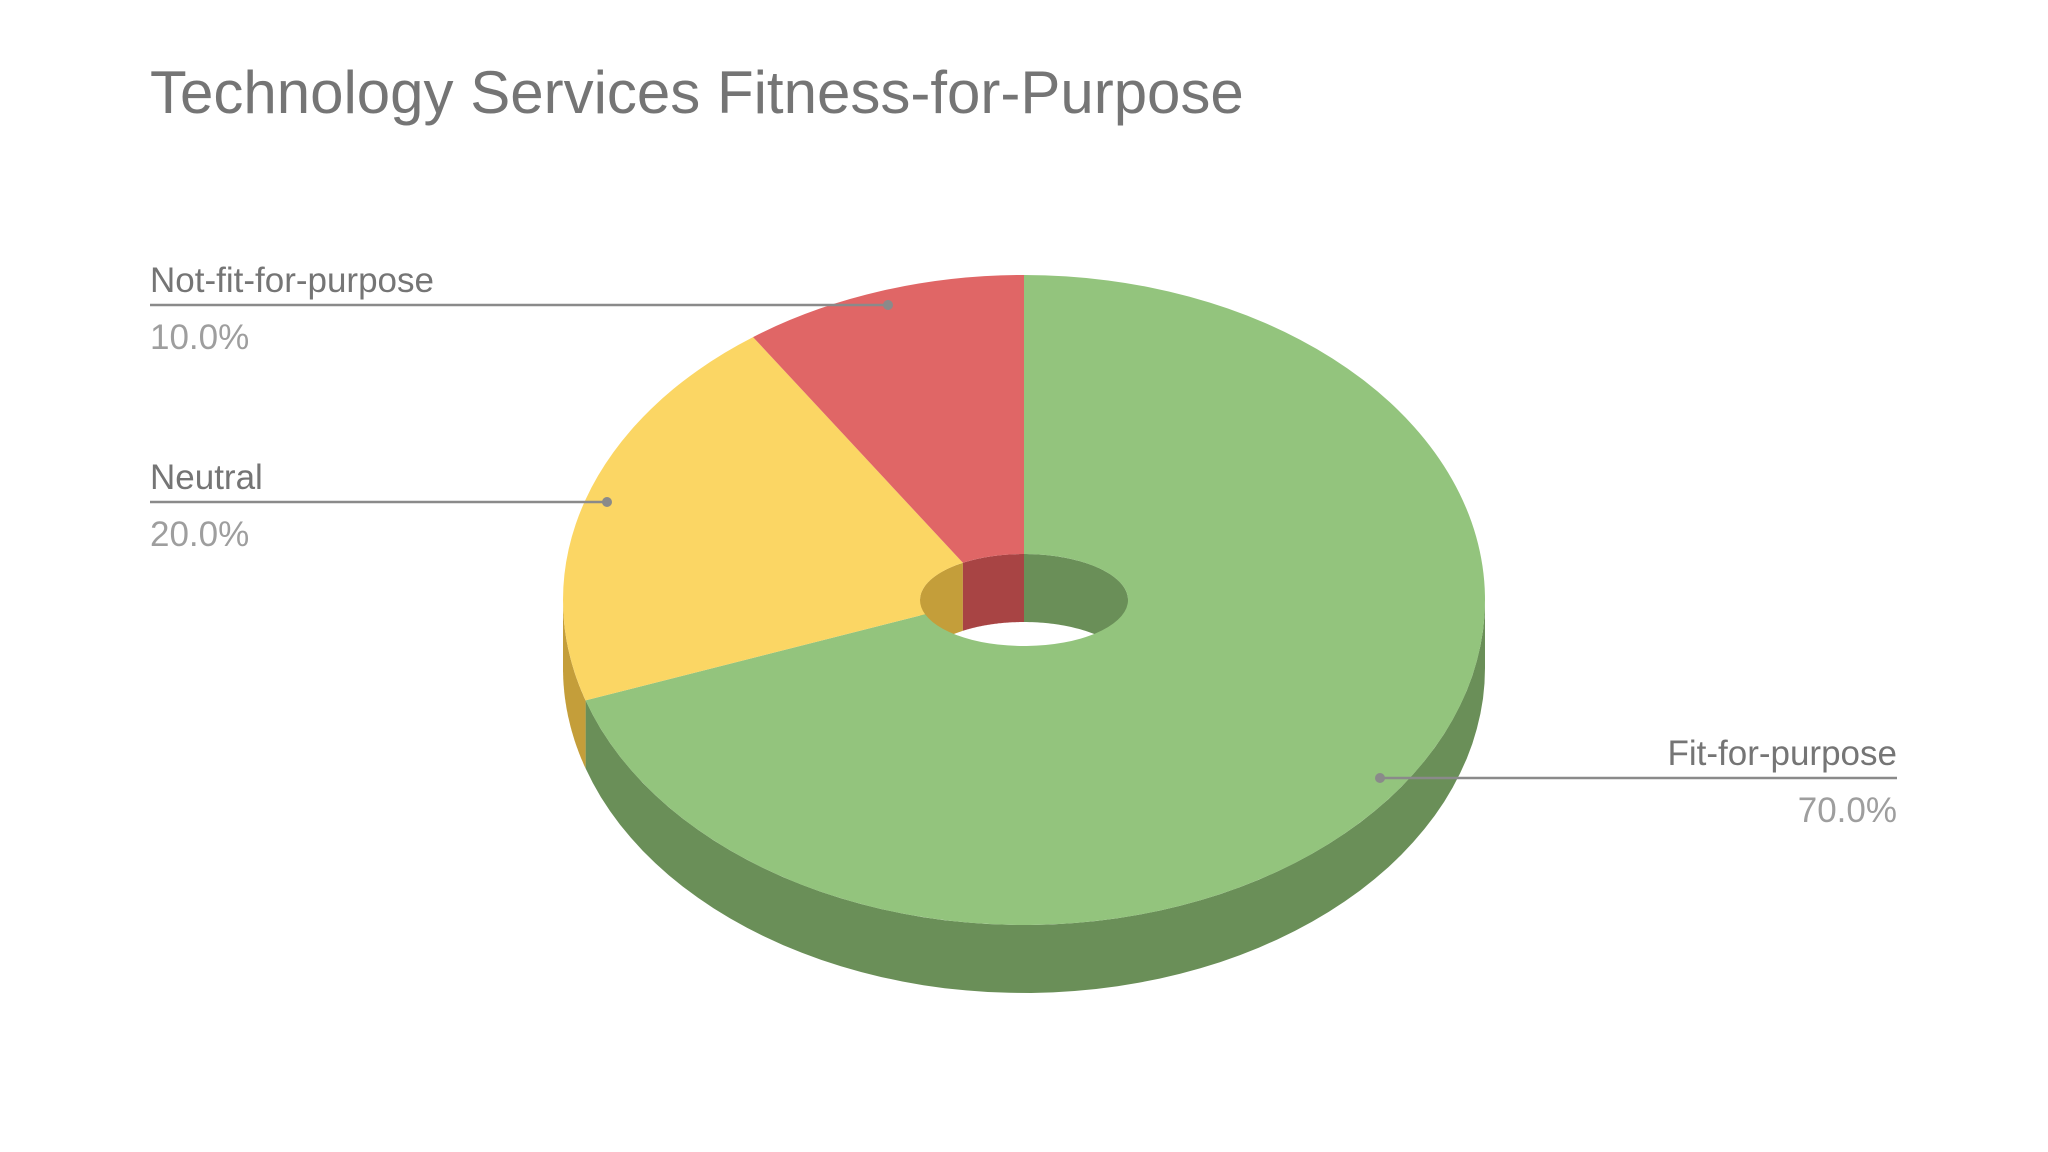 Image resolution: width=2048 pixels, height=1152 pixels. What do you see at coordinates (199, 337) in the screenshot?
I see `value-label-not-fit-for-purpose: 10.0%` at bounding box center [199, 337].